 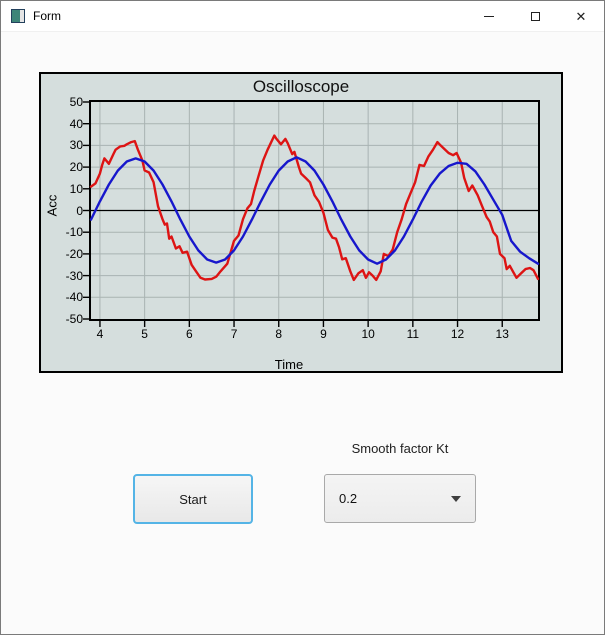 I want to click on x-tick-label: 9, so click(x=323, y=334).